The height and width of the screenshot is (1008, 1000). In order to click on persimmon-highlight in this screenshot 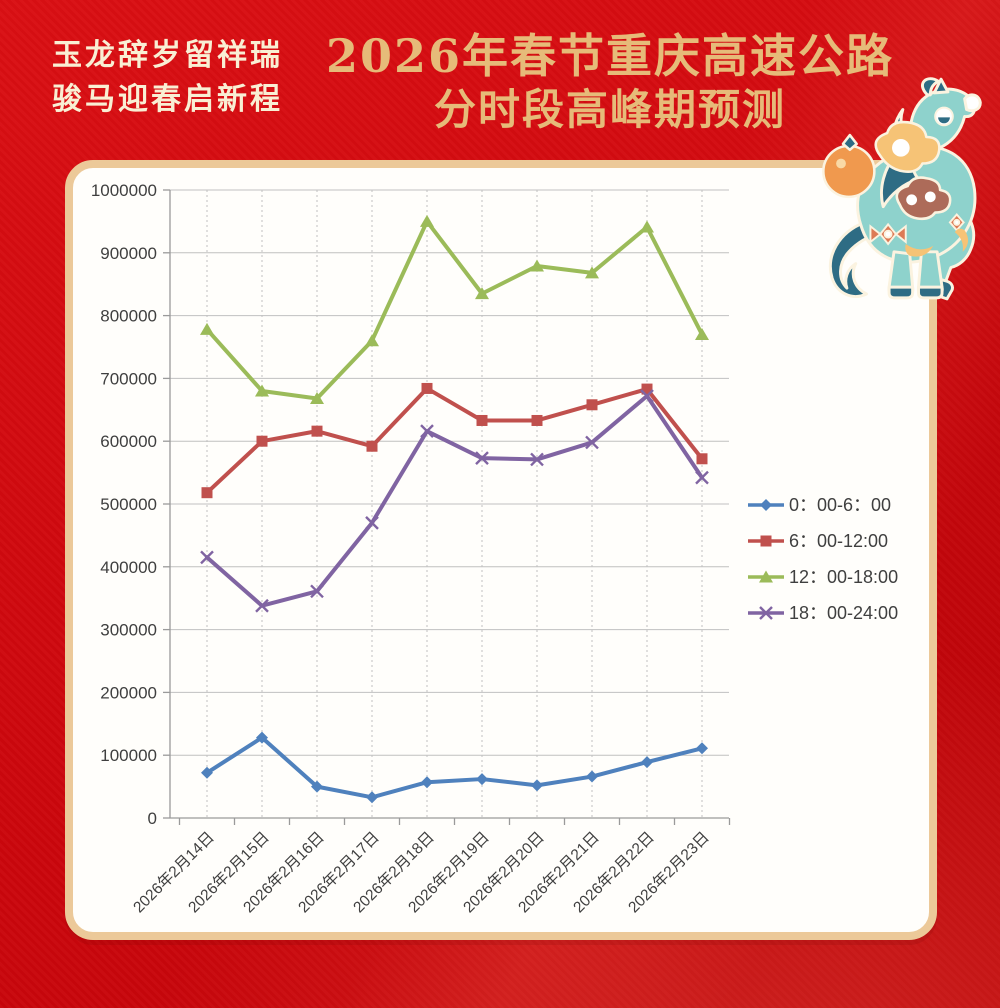, I will do `click(841, 163)`.